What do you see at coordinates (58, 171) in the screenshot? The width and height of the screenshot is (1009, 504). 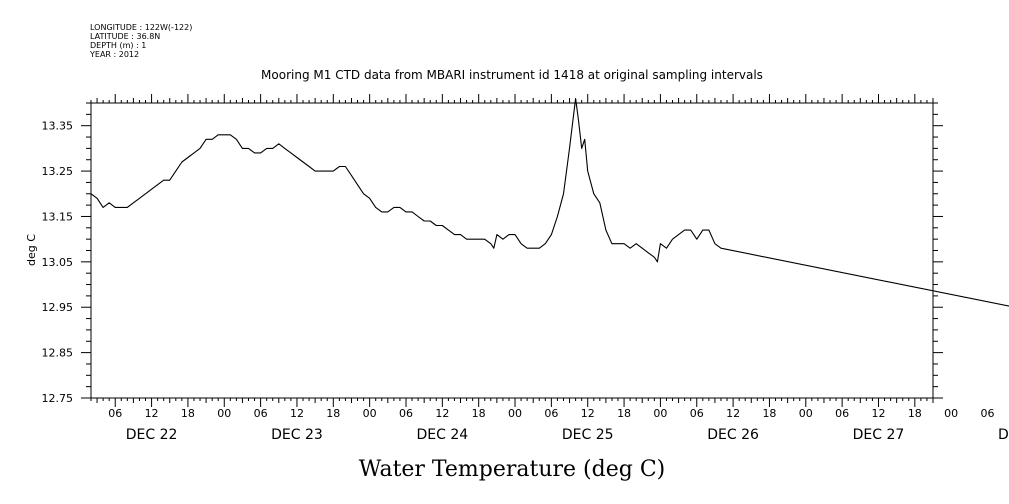 I see `y-tick-label: 13.25` at bounding box center [58, 171].